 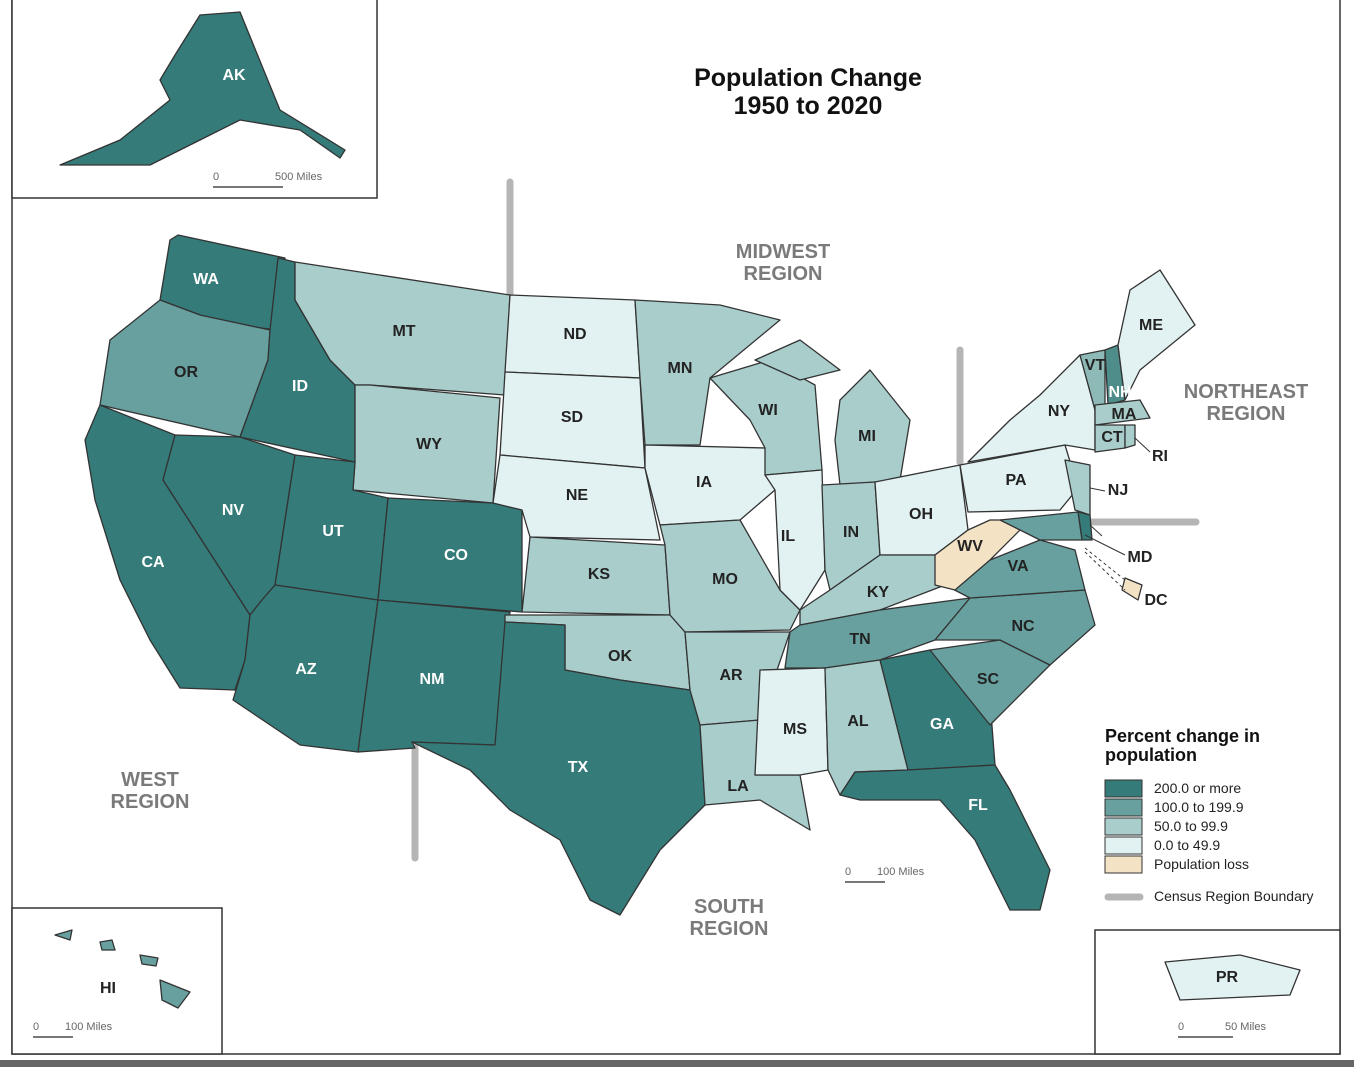 I want to click on state-label: NH, so click(x=1119, y=392).